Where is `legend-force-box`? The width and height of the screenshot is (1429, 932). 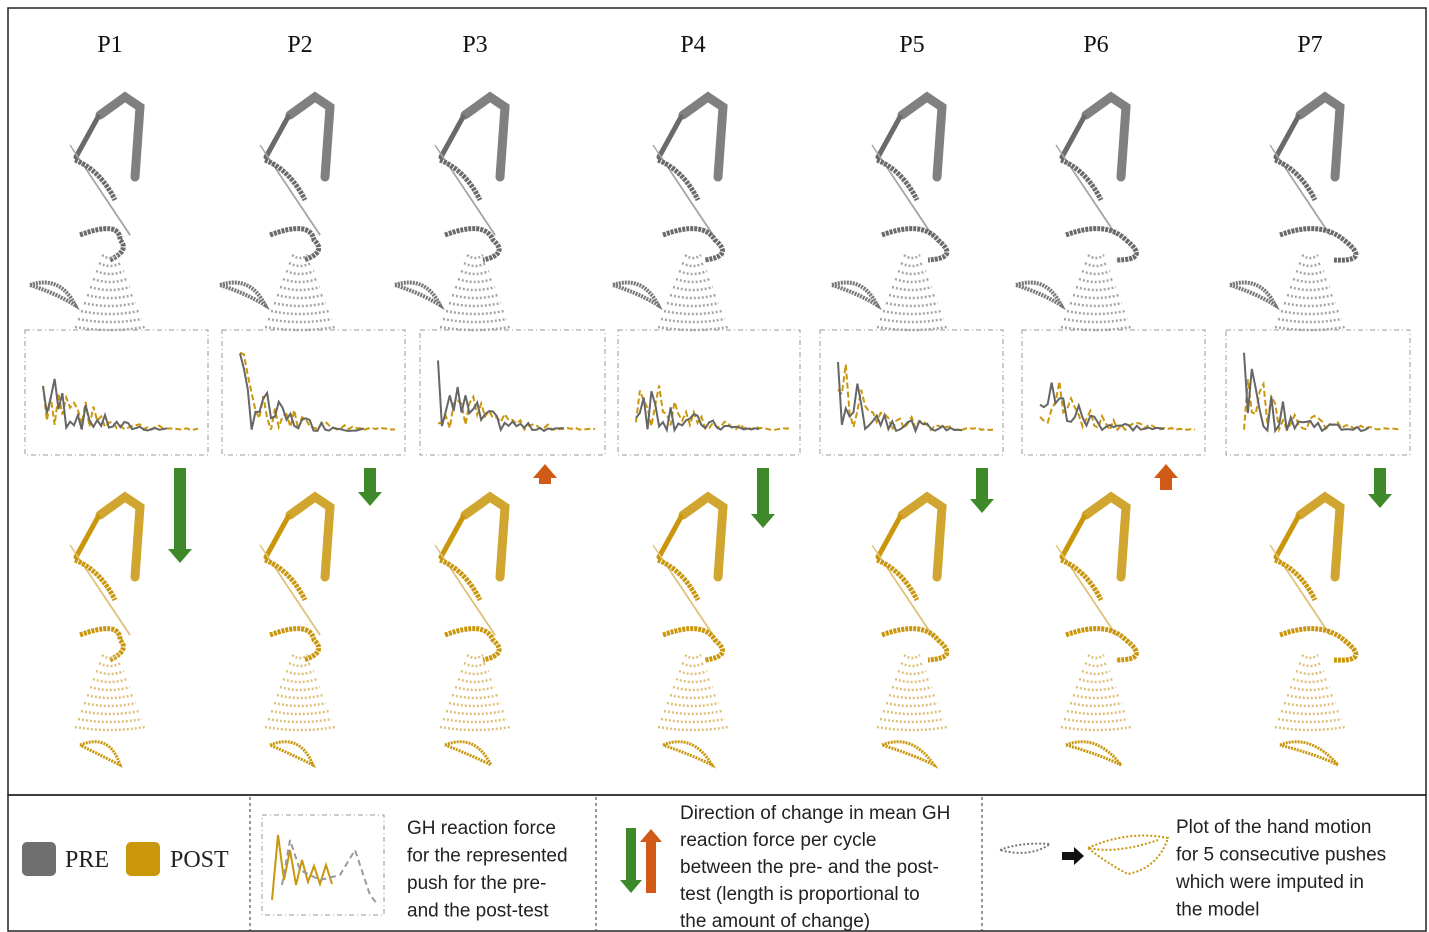
legend-force-box is located at coordinates (323, 865).